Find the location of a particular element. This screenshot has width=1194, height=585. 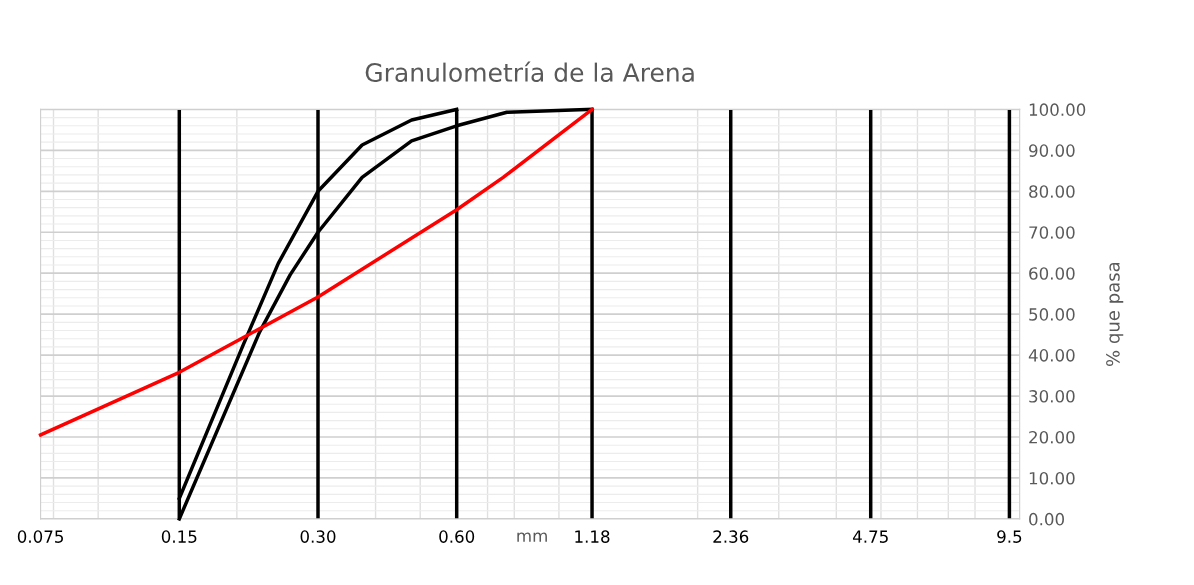

y-tick-label: 0.00 is located at coordinates (1047, 519).